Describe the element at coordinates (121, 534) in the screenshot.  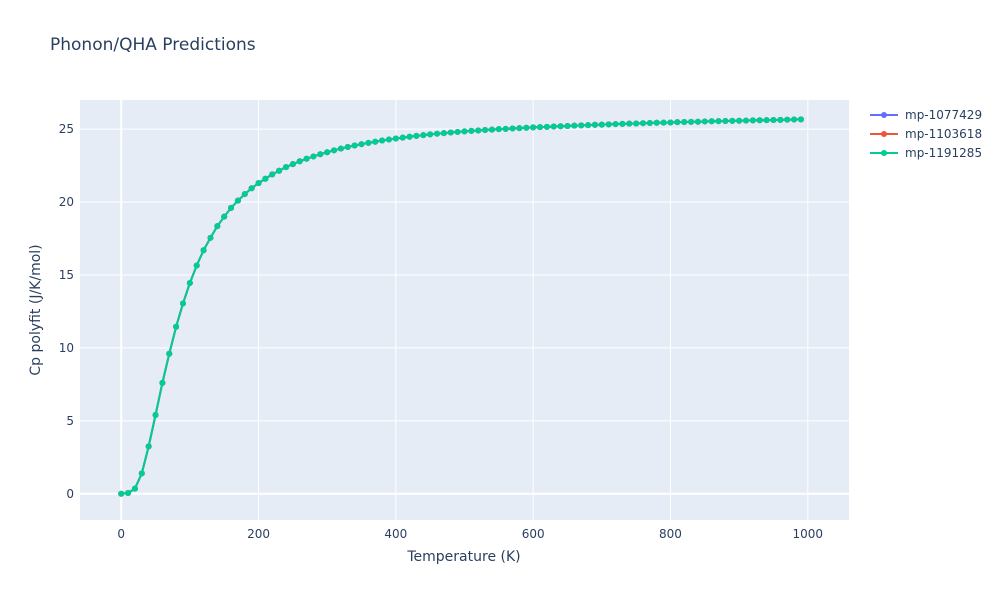
I see `x-tick-label: 0` at that location.